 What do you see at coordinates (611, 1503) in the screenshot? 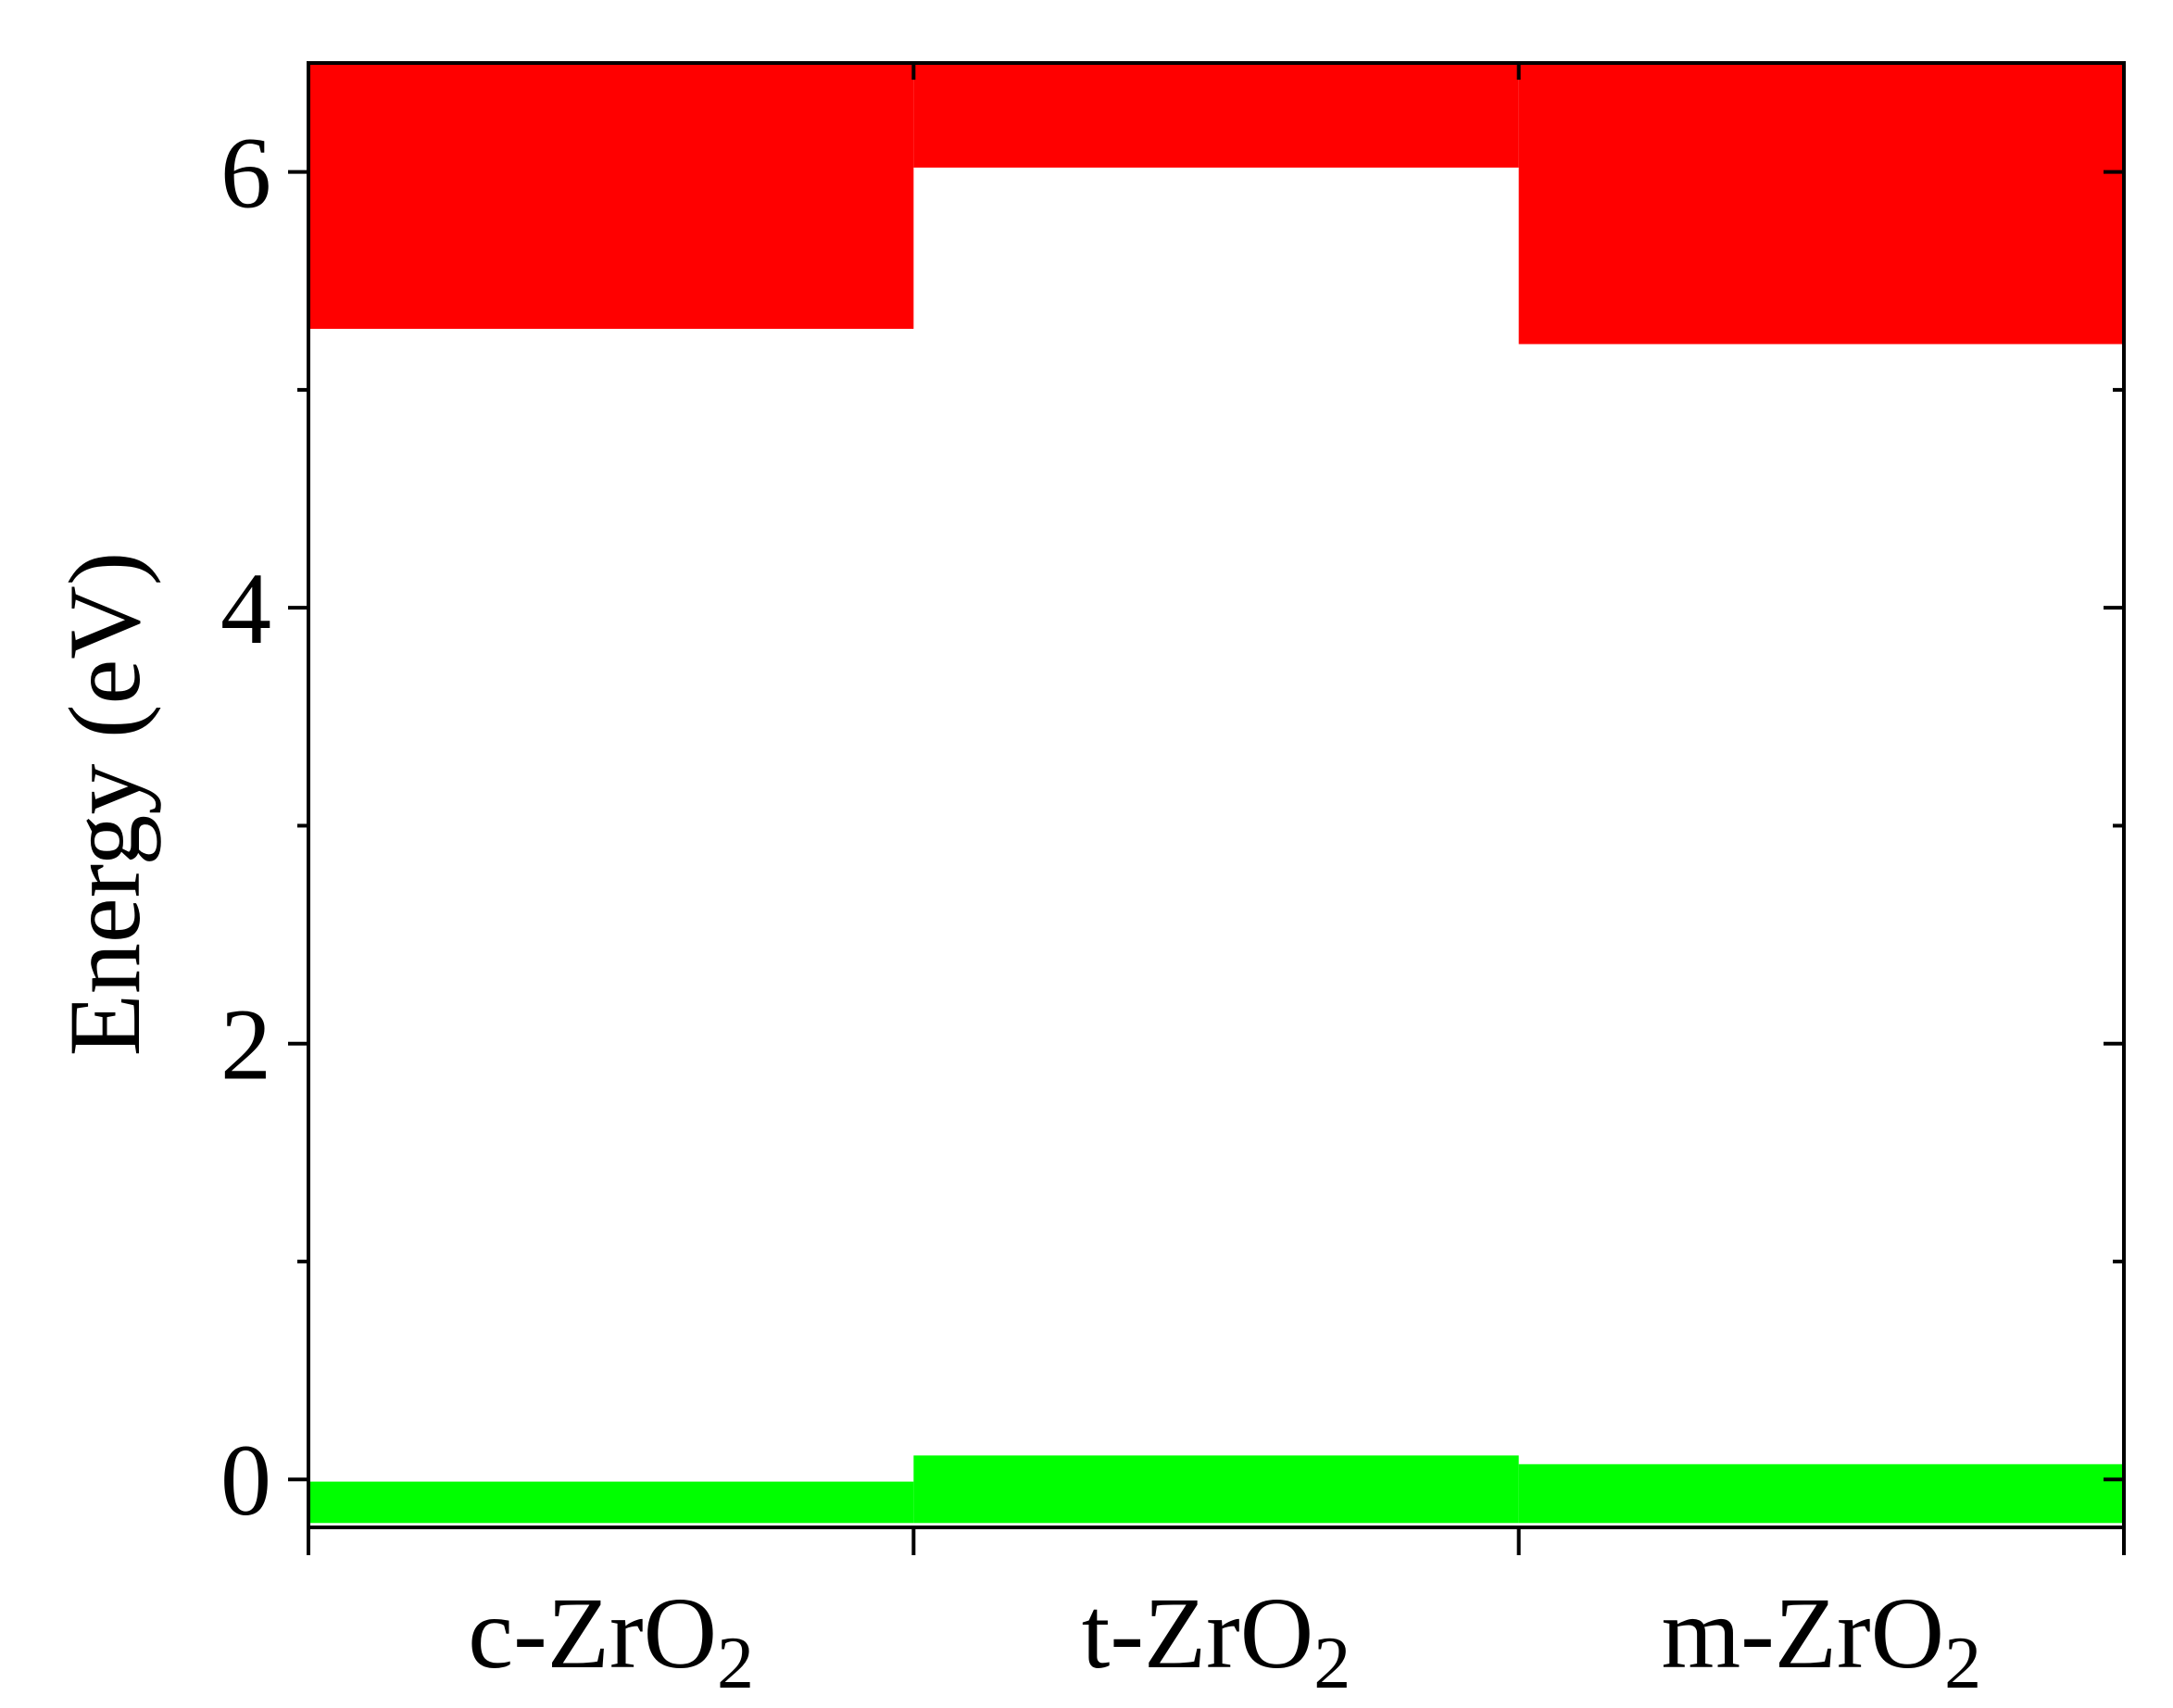
I see `valence-band-bar-c-ZrO2` at bounding box center [611, 1503].